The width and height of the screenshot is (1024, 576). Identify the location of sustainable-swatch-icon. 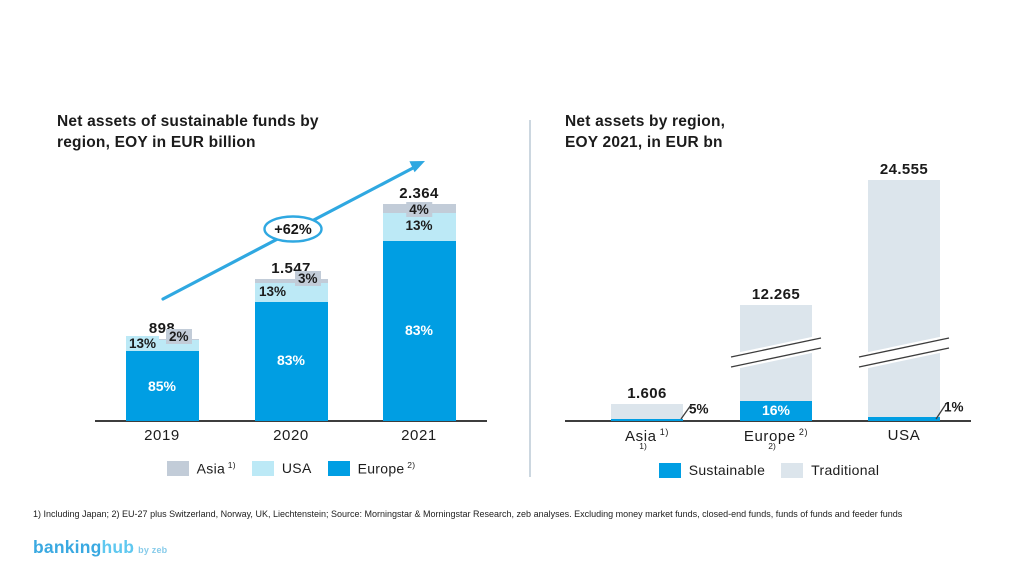
(669, 470).